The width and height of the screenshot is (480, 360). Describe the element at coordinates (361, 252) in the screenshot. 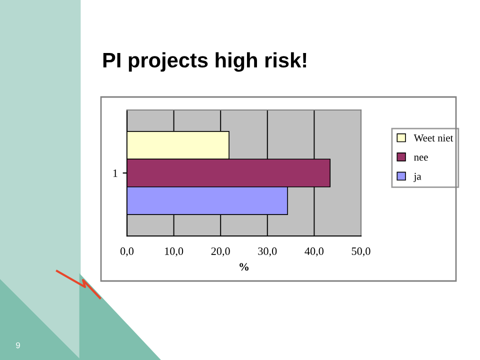

I see `x-tick-label: 50,0` at that location.